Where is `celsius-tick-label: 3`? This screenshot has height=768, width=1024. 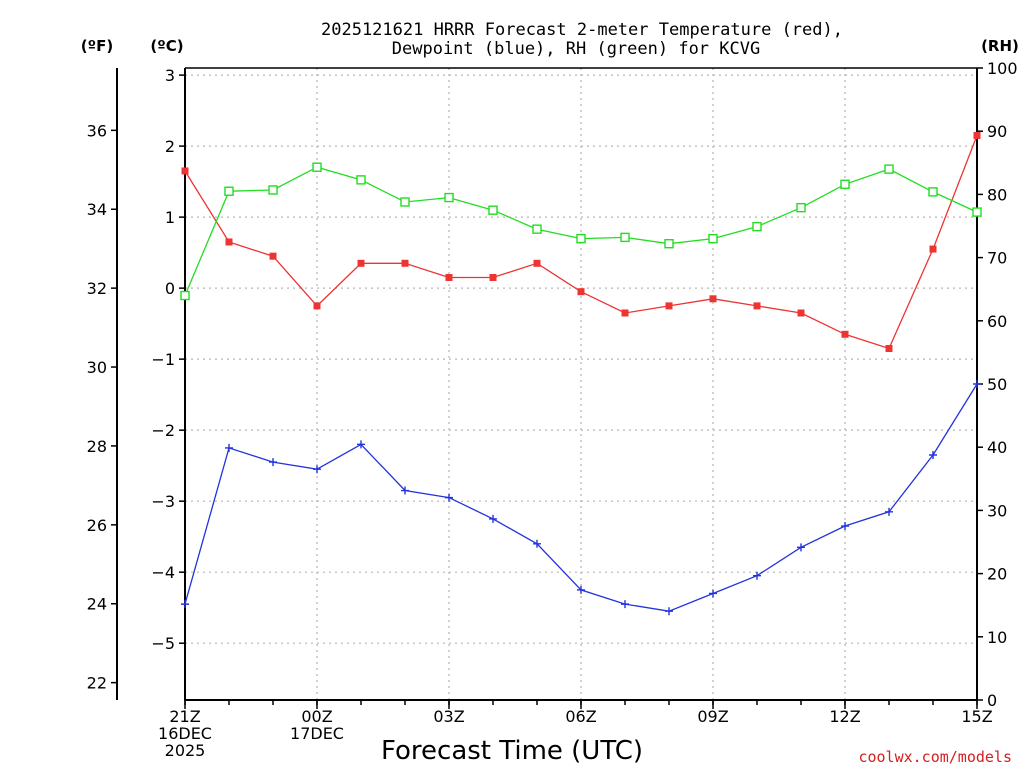
celsius-tick-label: 3 is located at coordinates (170, 75).